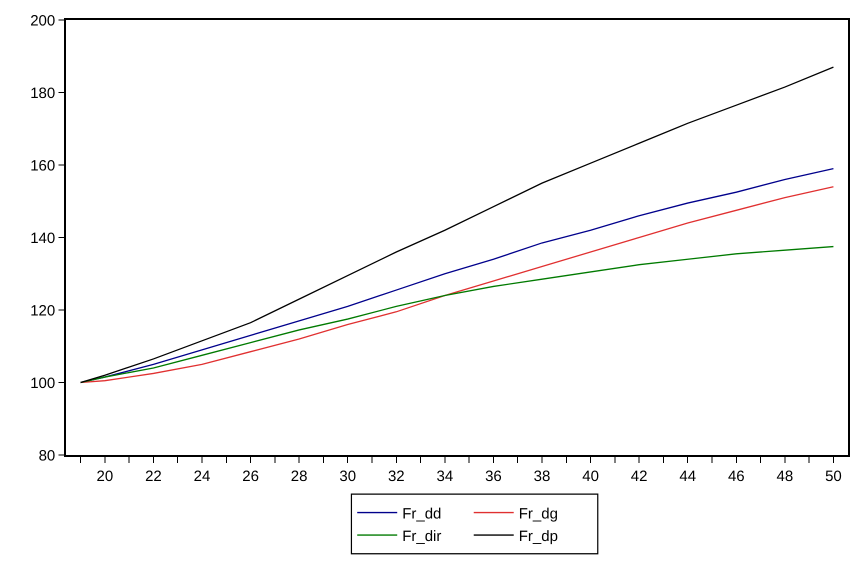  What do you see at coordinates (445, 476) in the screenshot?
I see `x-tick-label: 34` at bounding box center [445, 476].